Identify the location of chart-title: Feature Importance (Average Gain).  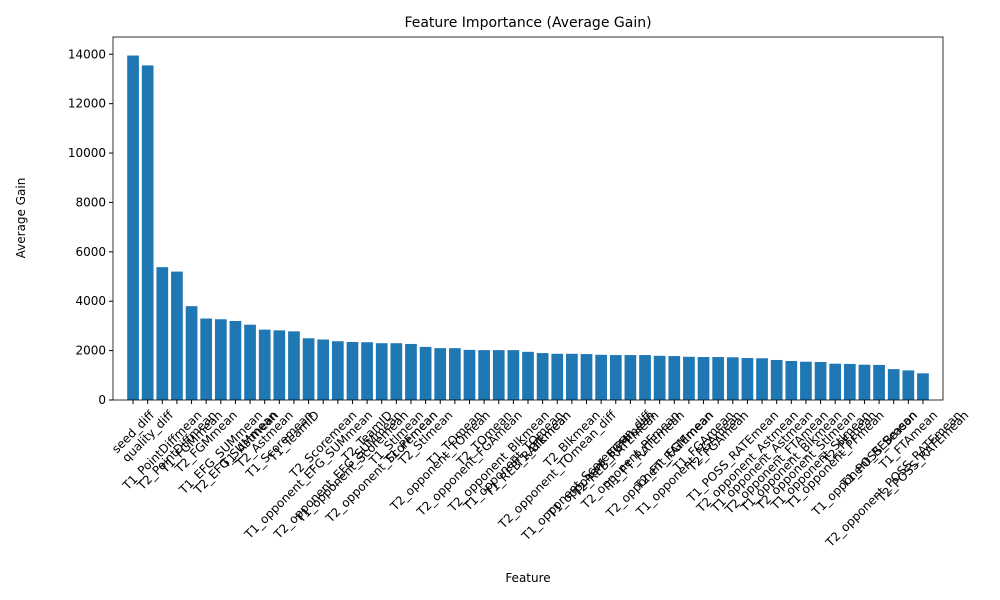
(527, 23).